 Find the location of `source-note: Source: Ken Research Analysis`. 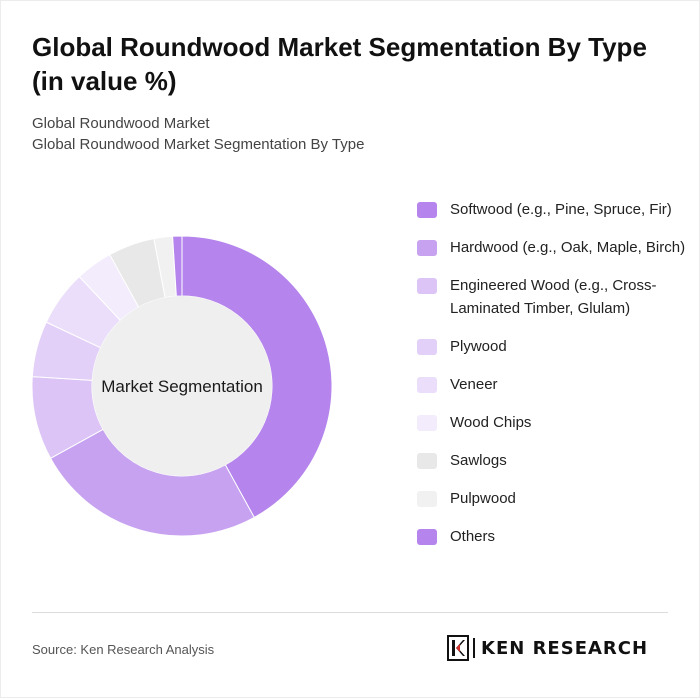

source-note: Source: Ken Research Analysis is located at coordinates (123, 649).